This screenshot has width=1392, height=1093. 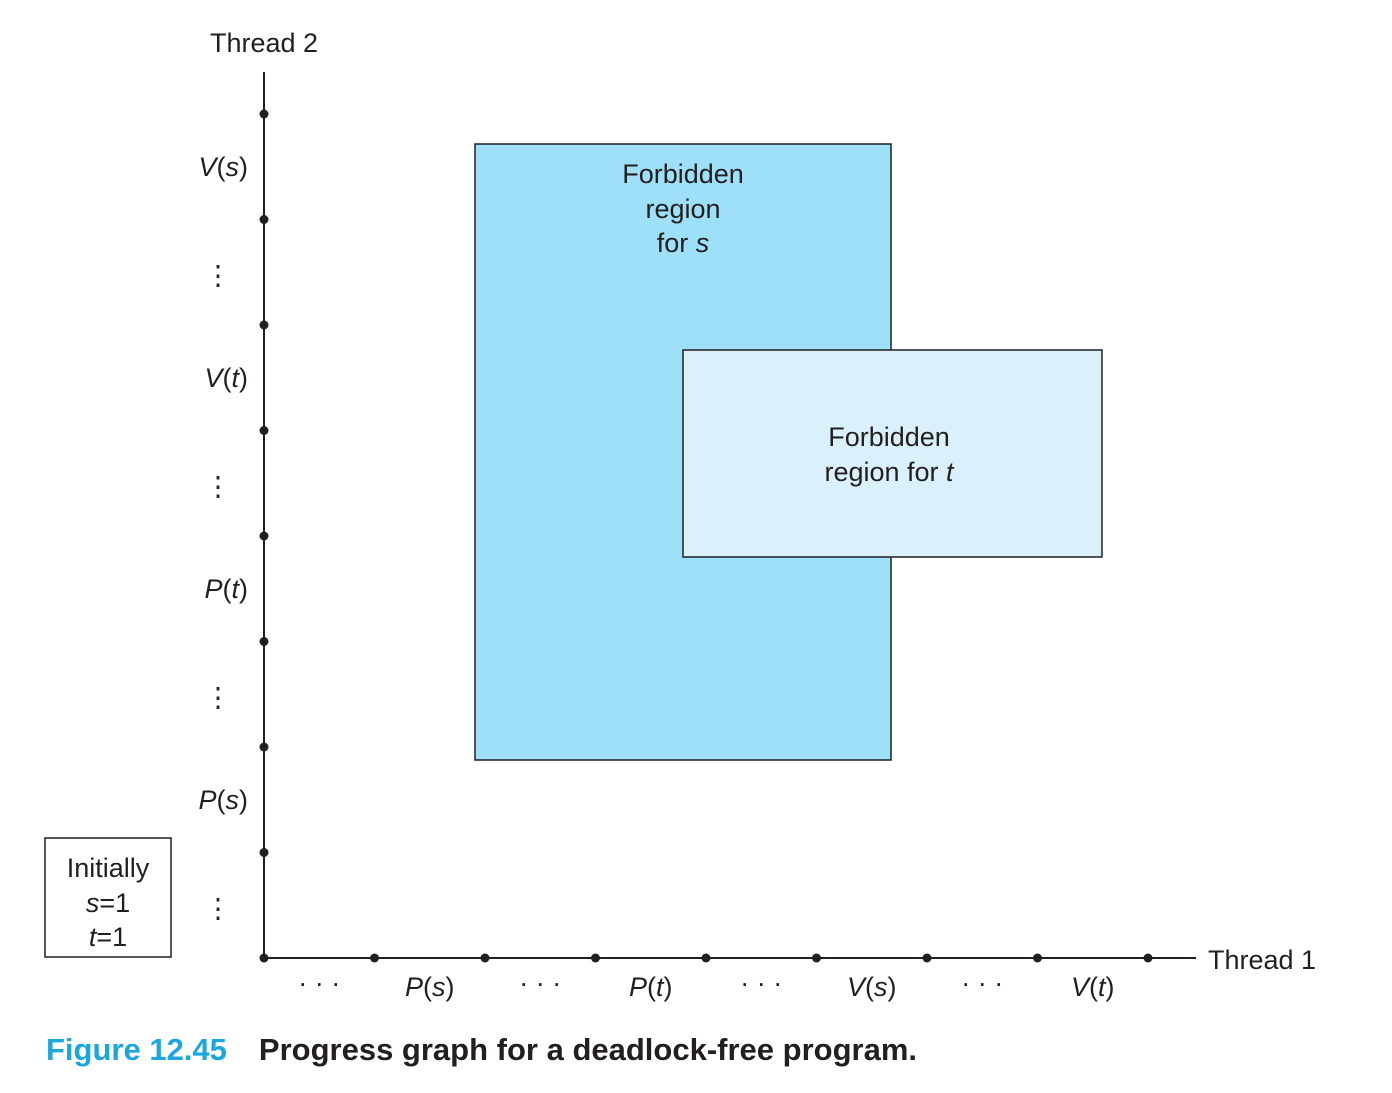 I want to click on y-tick-label: V(s), so click(x=223, y=167).